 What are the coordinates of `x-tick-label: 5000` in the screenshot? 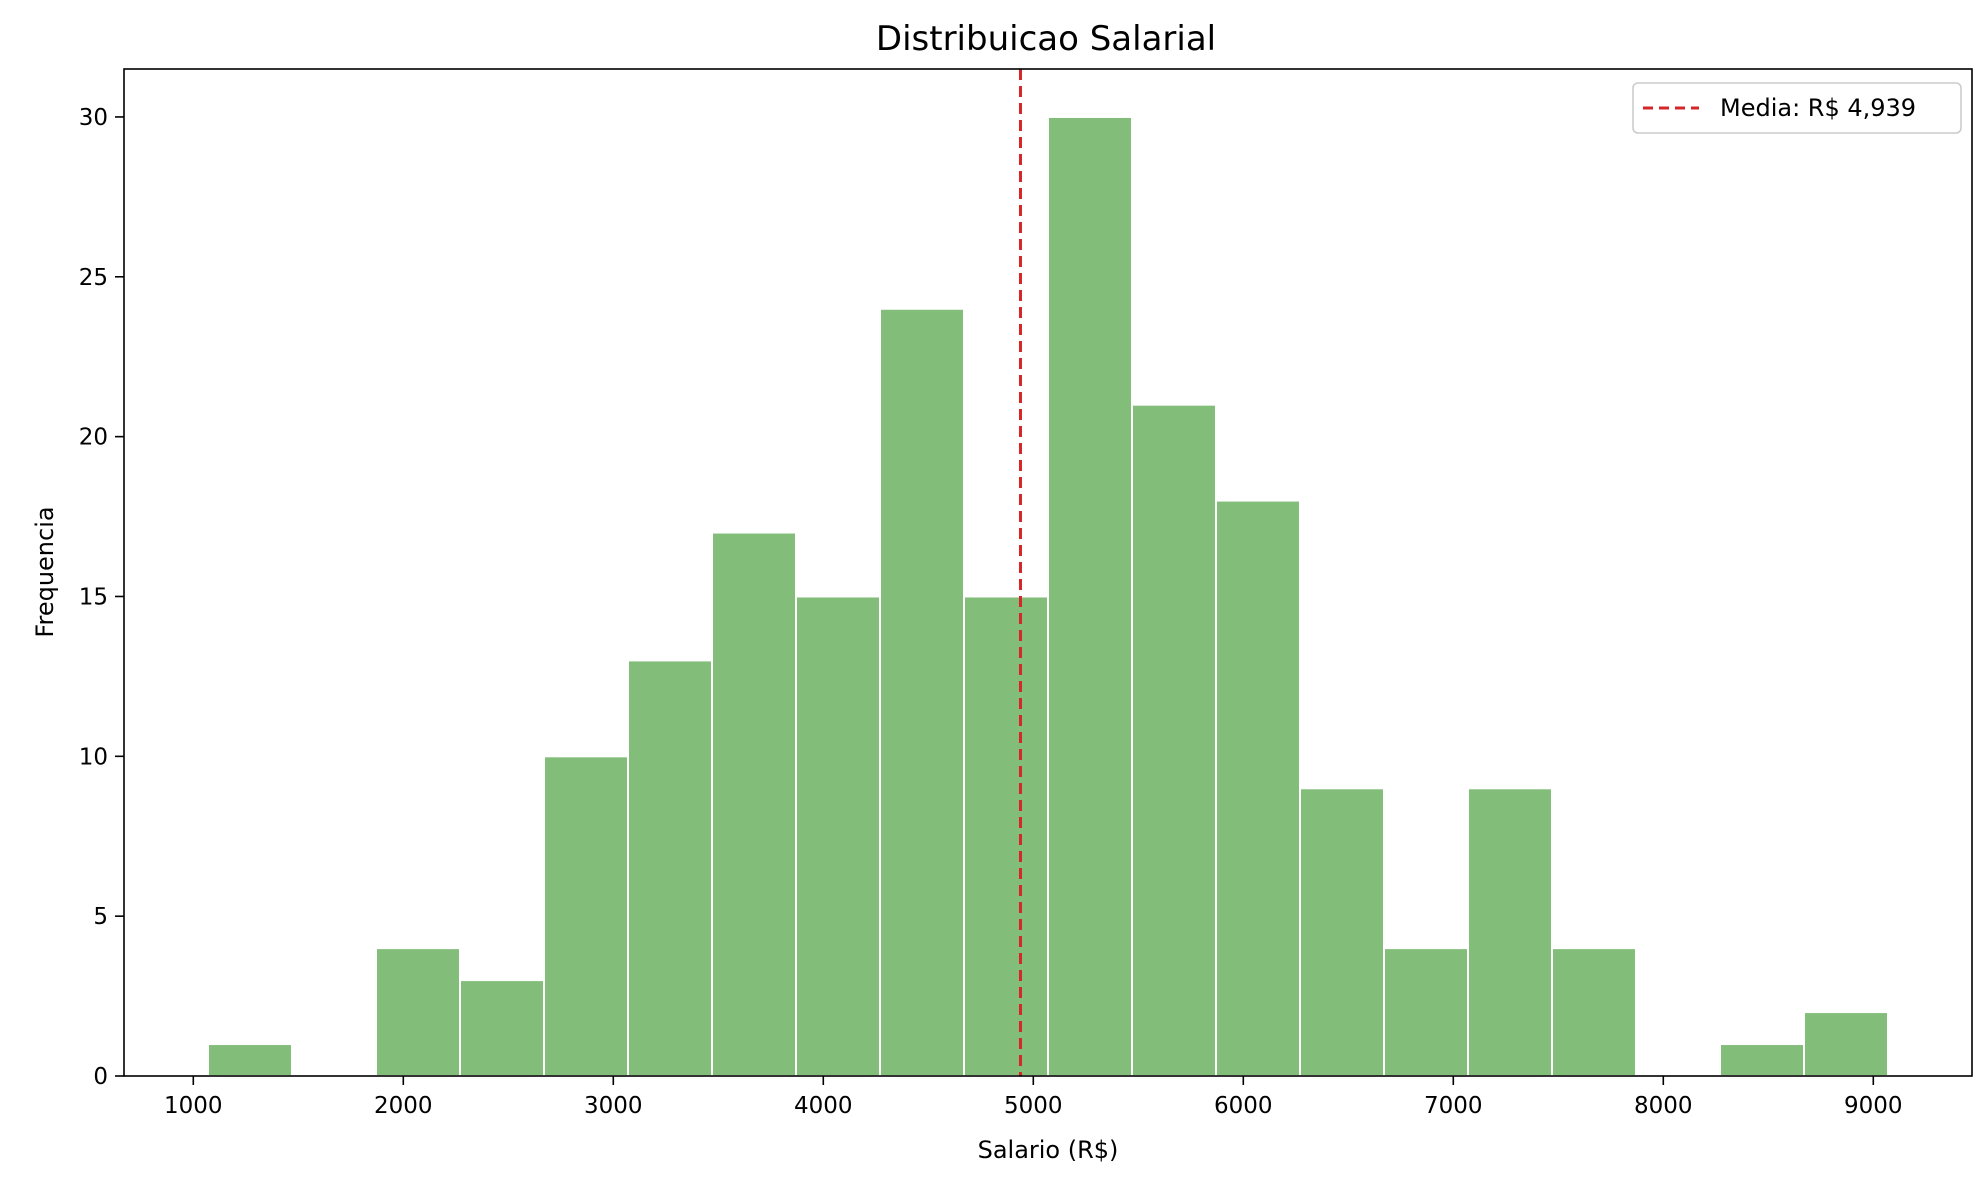 It's located at (1033, 1106).